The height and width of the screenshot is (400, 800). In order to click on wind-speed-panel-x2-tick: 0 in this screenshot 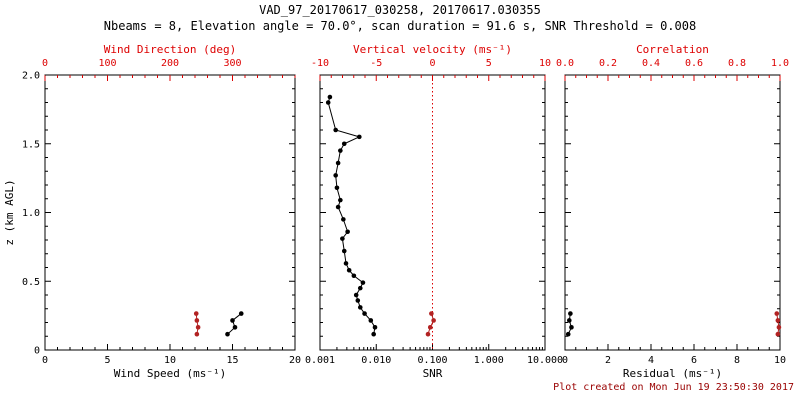, I will do `click(45, 63)`.